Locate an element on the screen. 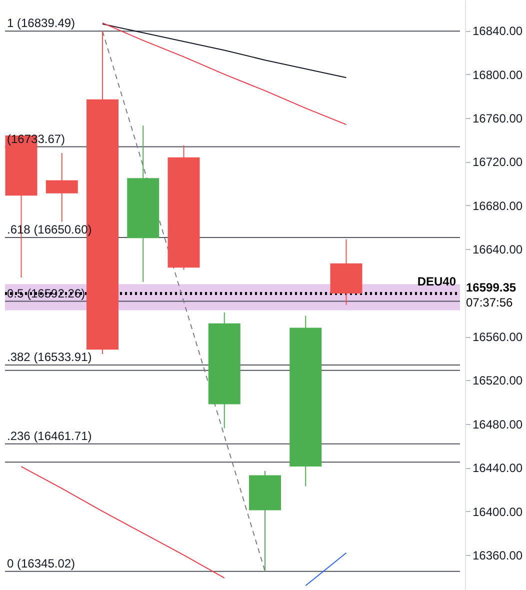 The width and height of the screenshot is (526, 590). y-tick-label: 16360.00 is located at coordinates (497, 555).